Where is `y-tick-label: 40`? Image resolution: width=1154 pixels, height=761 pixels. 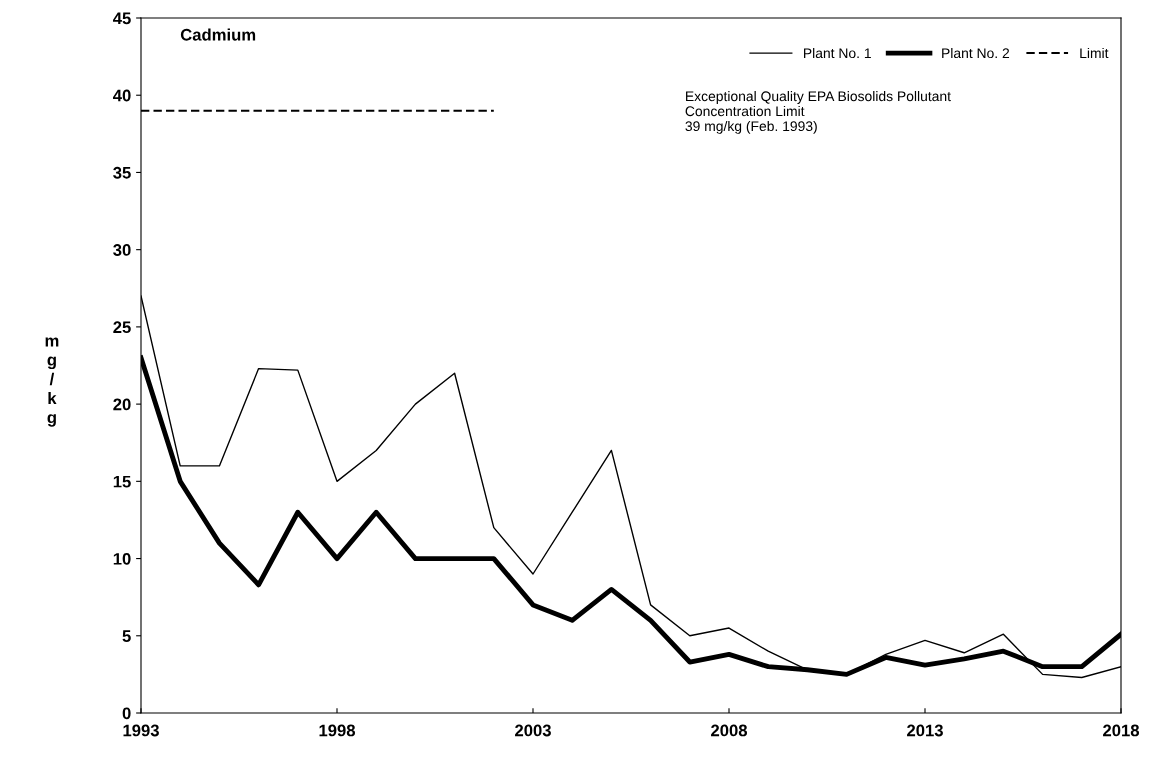
y-tick-label: 40 is located at coordinates (121, 95).